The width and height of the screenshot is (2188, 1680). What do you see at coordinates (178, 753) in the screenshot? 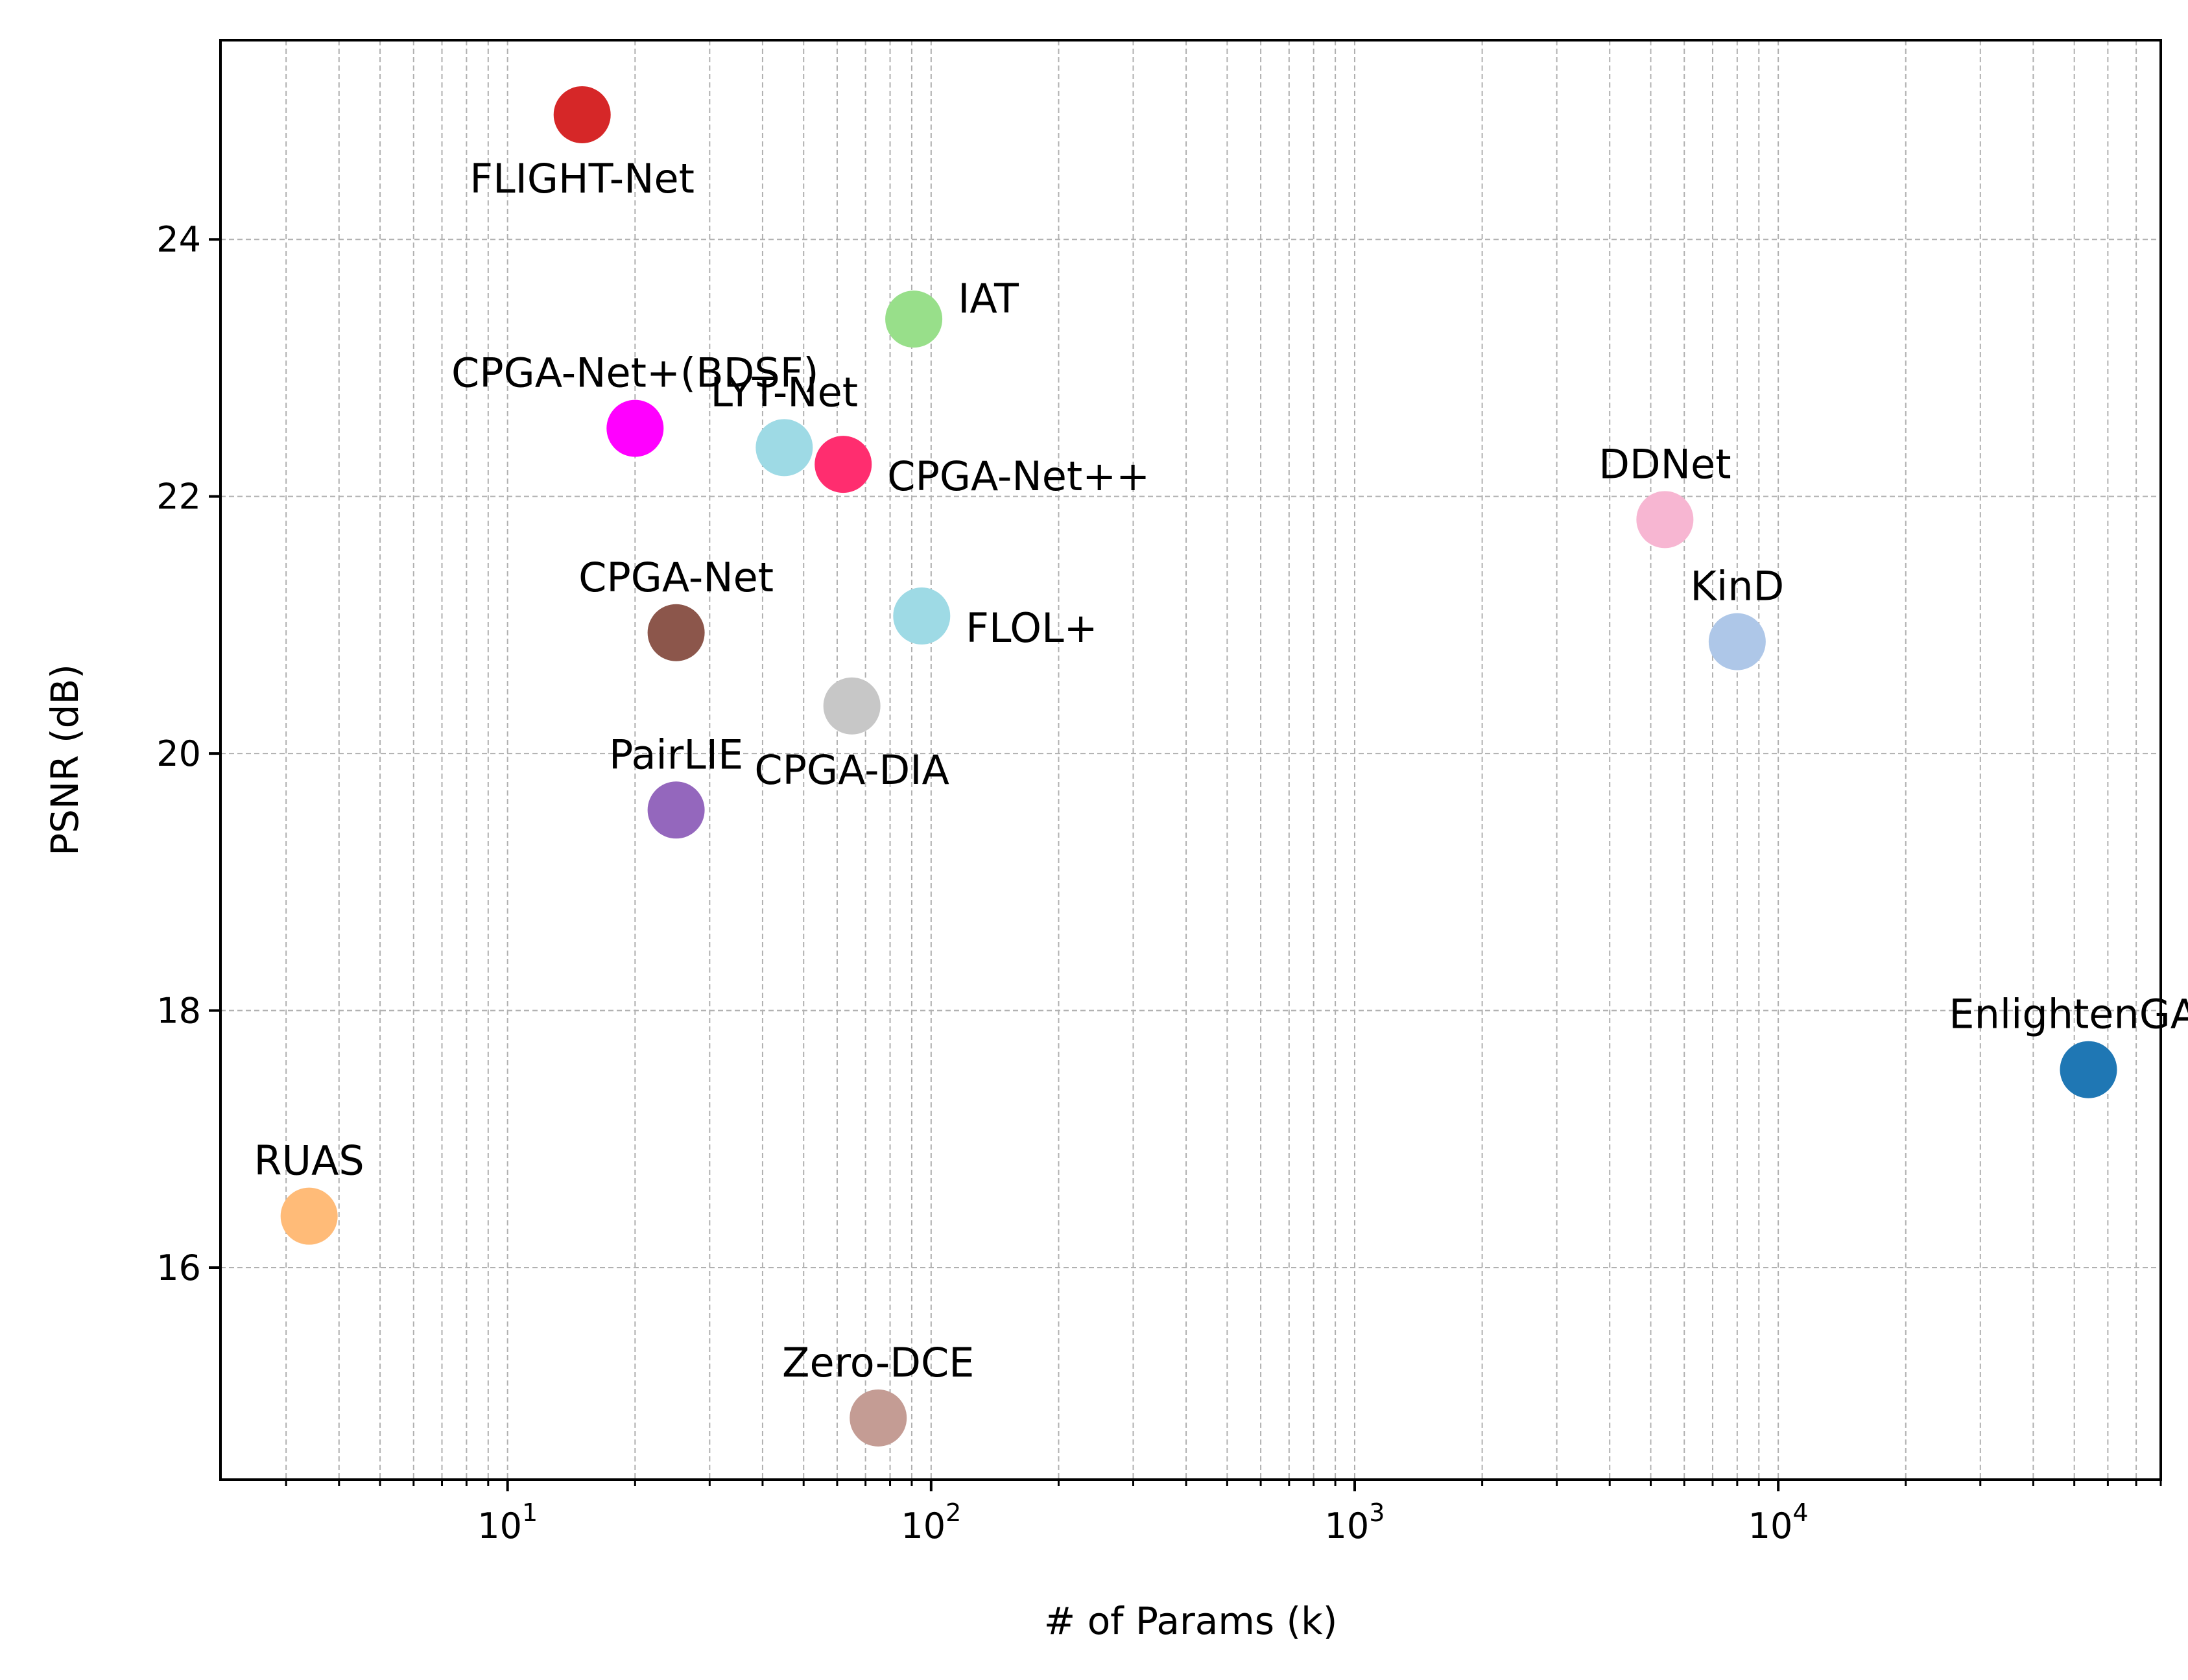
I see `y-tick-label: 20` at bounding box center [178, 753].